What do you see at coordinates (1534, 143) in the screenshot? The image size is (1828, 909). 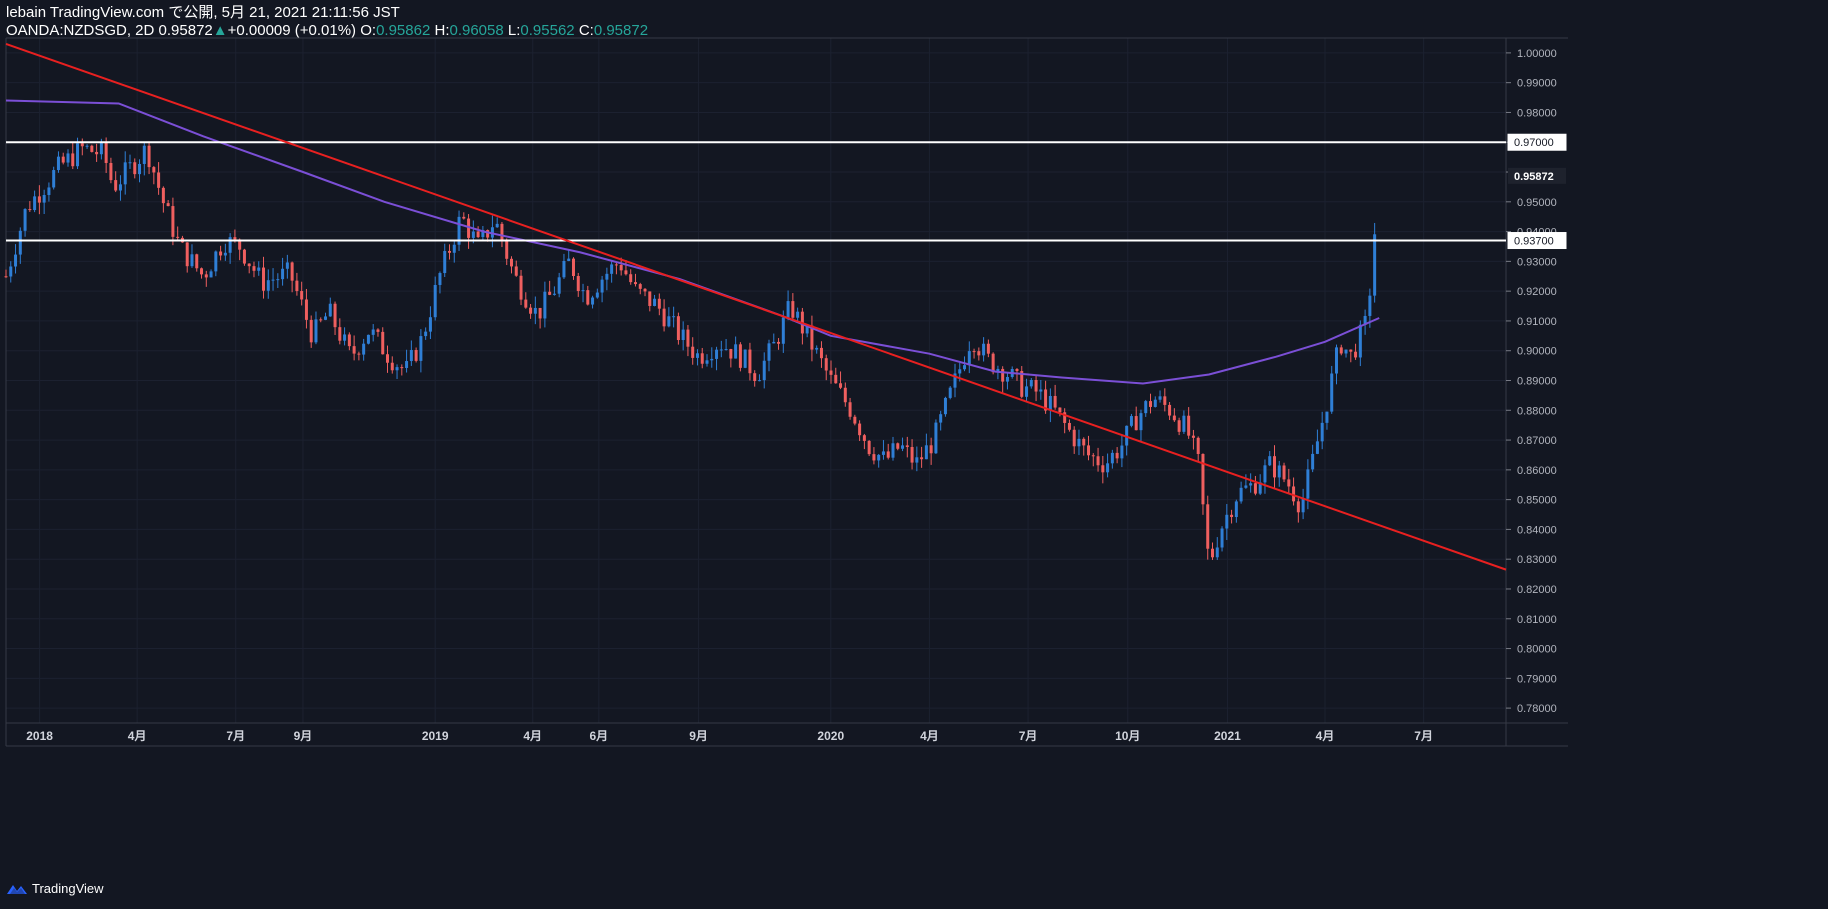 I see `level-price-label: 0.97000` at bounding box center [1534, 143].